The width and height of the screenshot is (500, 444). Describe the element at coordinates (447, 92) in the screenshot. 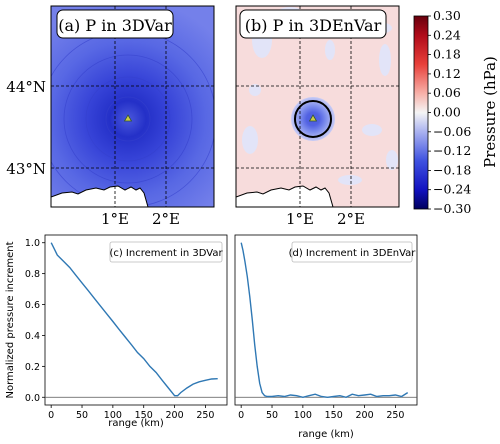

I see `colorbar-tick-label: 0.06` at that location.